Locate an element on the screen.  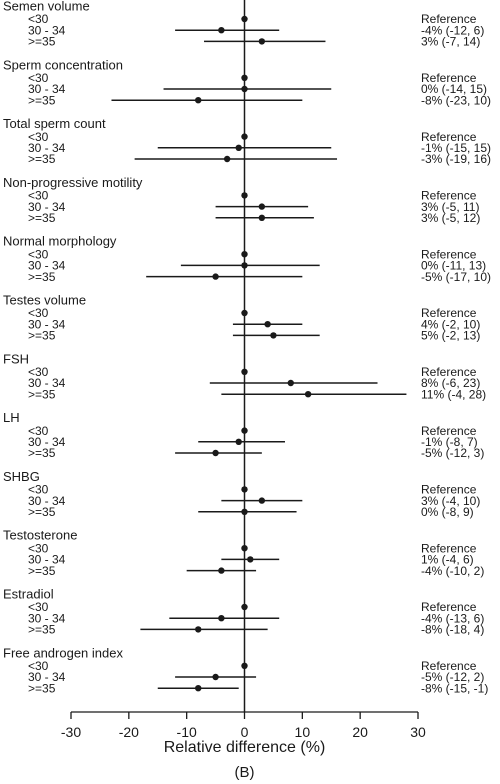
estimate-text: -3% (-19, 16) is located at coordinates (456, 159).